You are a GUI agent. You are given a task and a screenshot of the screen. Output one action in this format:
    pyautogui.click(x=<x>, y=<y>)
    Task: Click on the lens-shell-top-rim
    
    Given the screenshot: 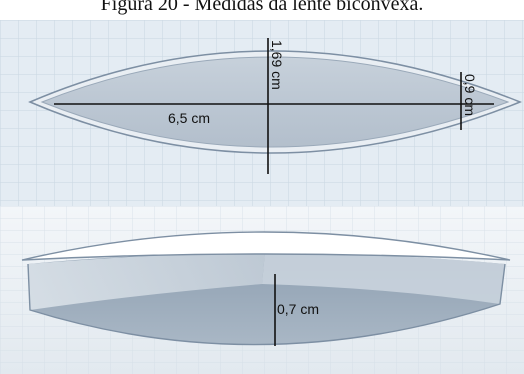 What is the action you would take?
    pyautogui.click(x=266, y=246)
    